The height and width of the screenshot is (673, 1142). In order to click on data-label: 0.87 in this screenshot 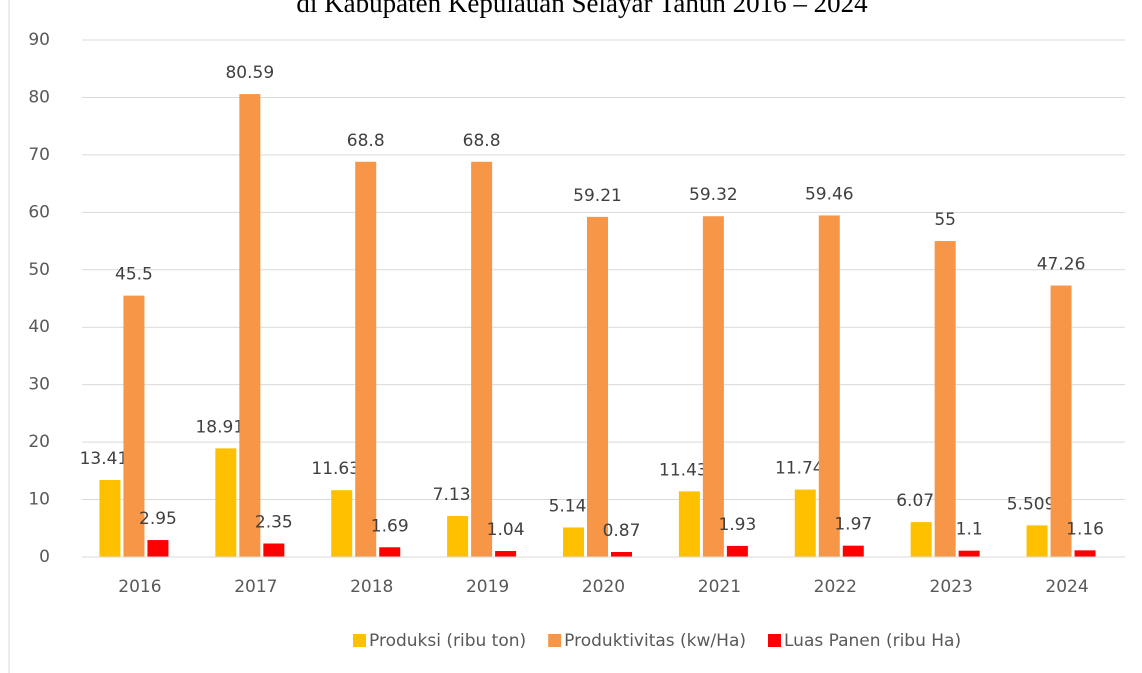, I will do `click(622, 531)`.